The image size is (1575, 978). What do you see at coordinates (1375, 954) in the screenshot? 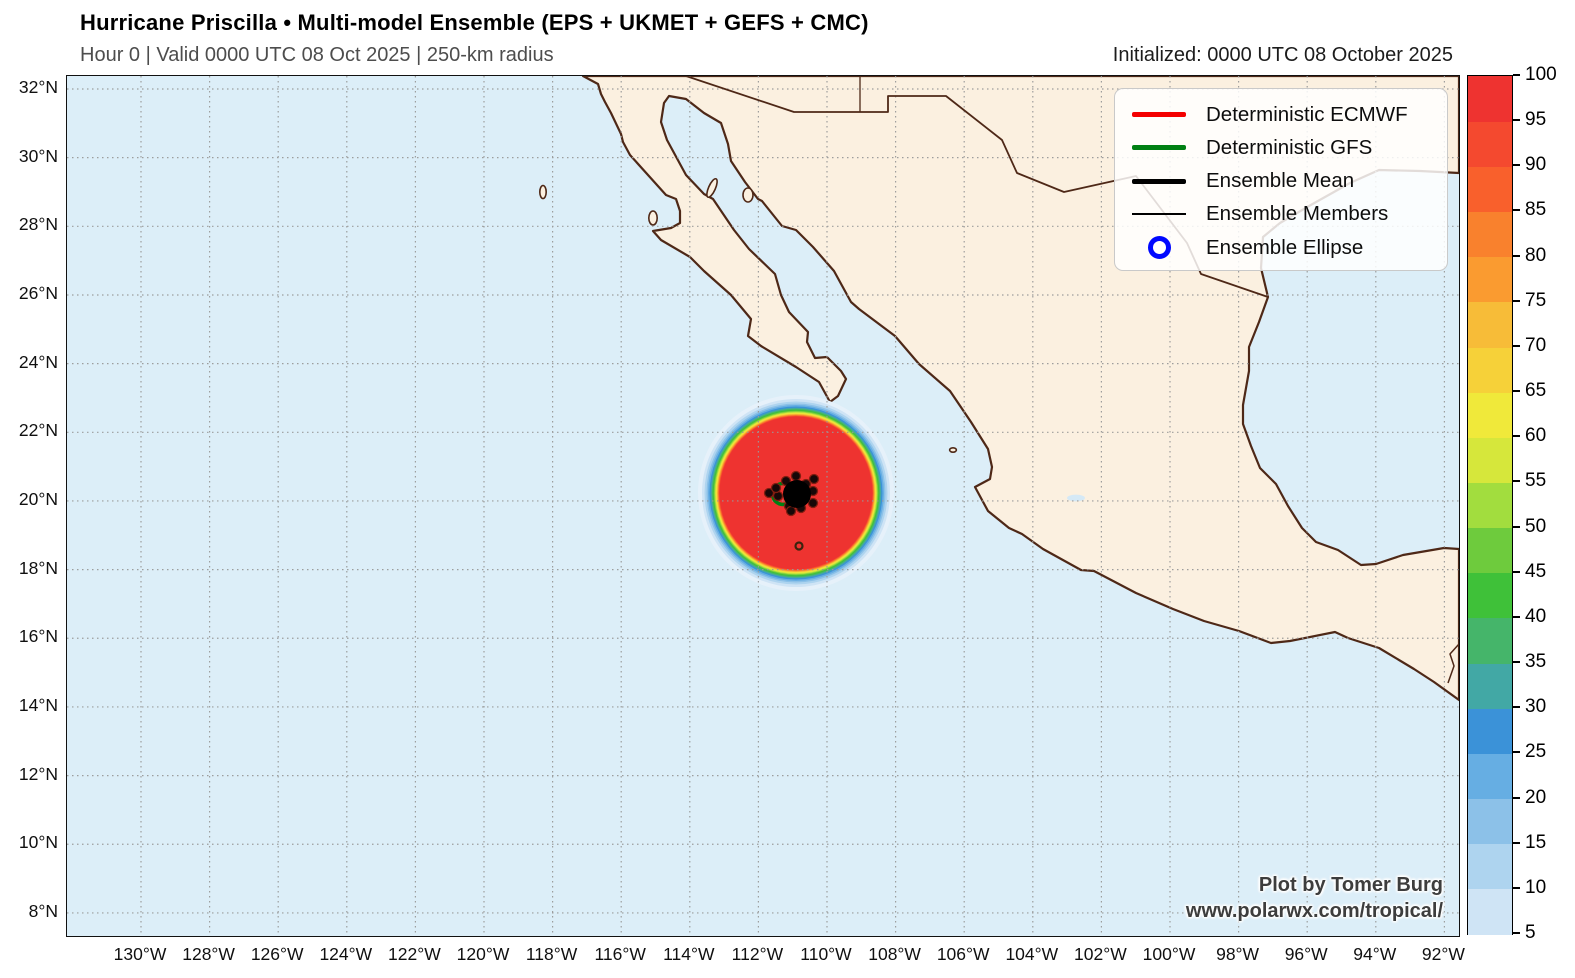
I see `x-tick-label: 94°W` at bounding box center [1375, 954].